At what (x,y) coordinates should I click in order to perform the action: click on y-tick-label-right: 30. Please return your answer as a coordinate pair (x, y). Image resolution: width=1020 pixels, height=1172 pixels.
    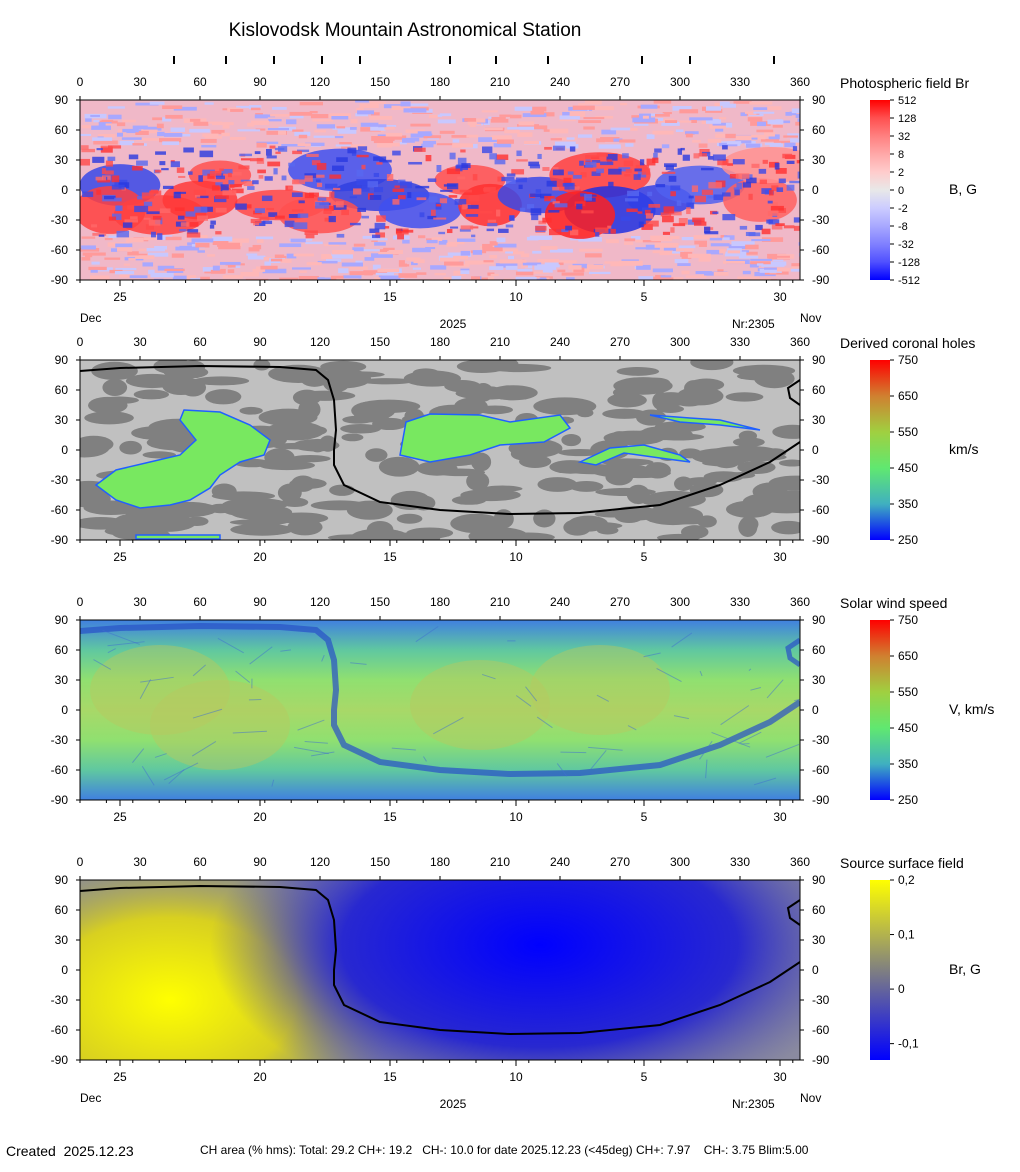
    Looking at the image, I should click on (819, 940).